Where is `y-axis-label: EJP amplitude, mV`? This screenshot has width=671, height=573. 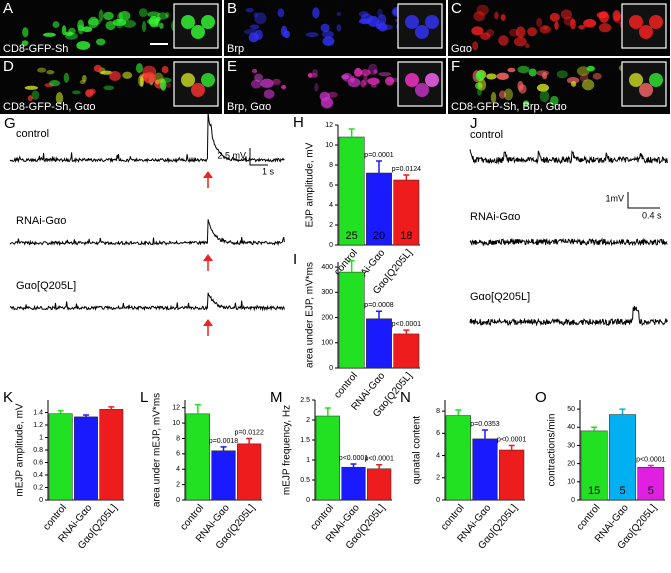
y-axis-label: EJP amplitude, mV is located at coordinates (310, 184).